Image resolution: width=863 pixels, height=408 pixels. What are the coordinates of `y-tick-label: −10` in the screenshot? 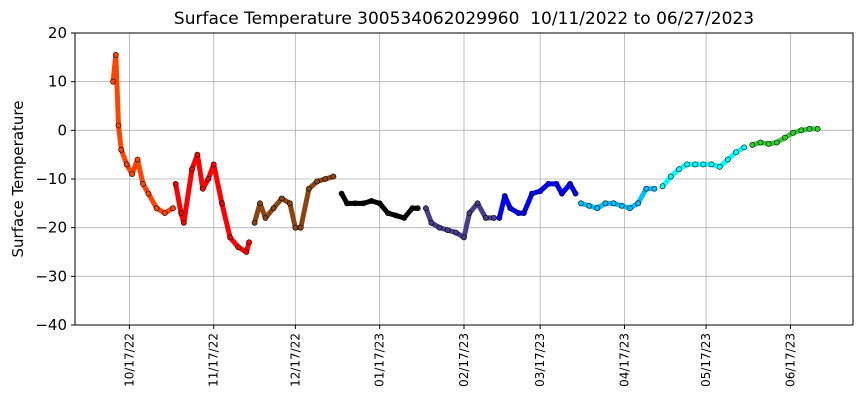 It's located at (51, 179).